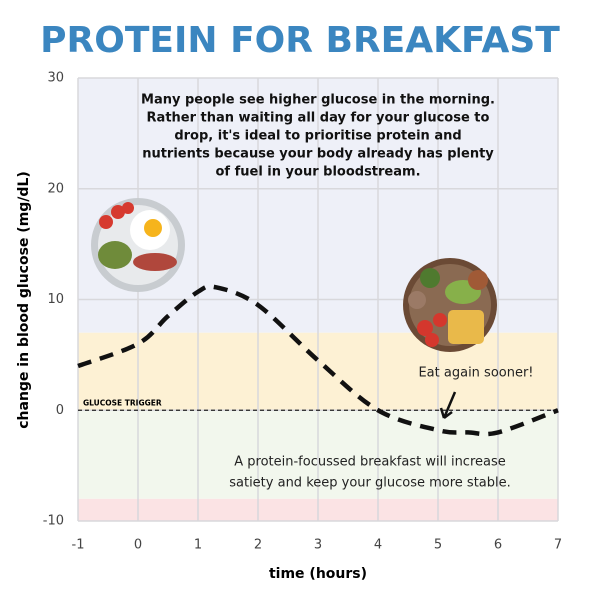  Describe the element at coordinates (318, 574) in the screenshot. I see `x-axis-label: time (hours)` at that location.